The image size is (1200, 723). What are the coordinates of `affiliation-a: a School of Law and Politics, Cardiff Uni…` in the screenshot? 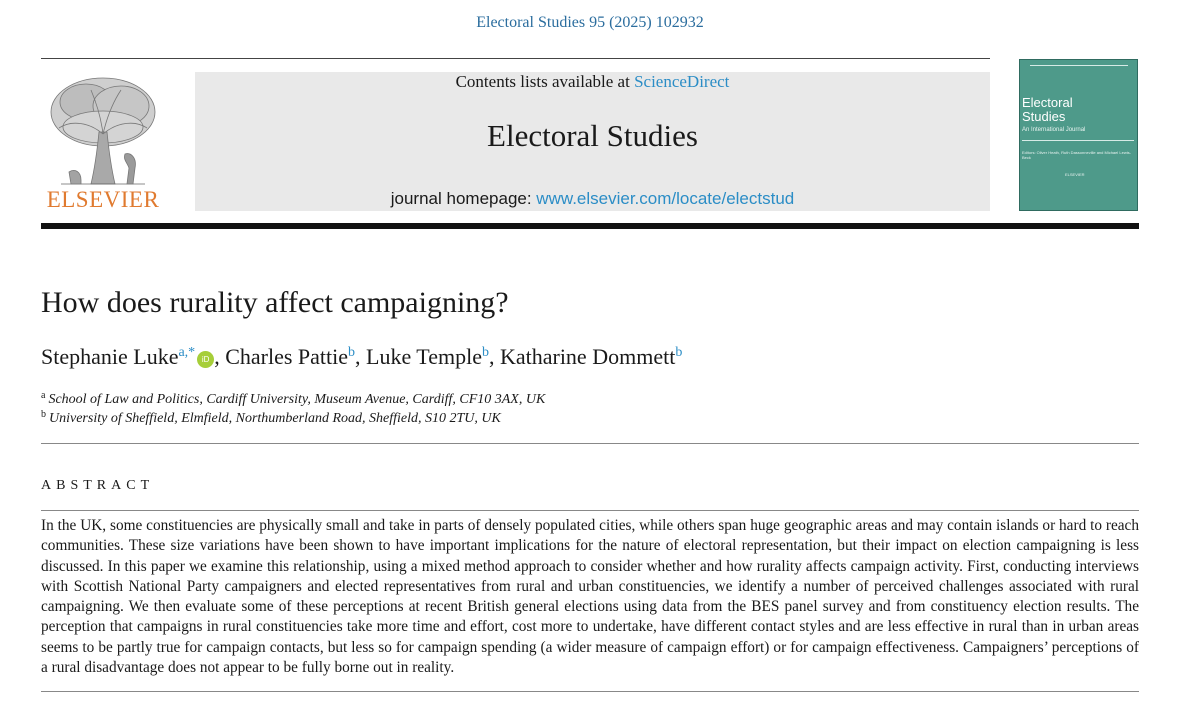 It's located at (590, 399).